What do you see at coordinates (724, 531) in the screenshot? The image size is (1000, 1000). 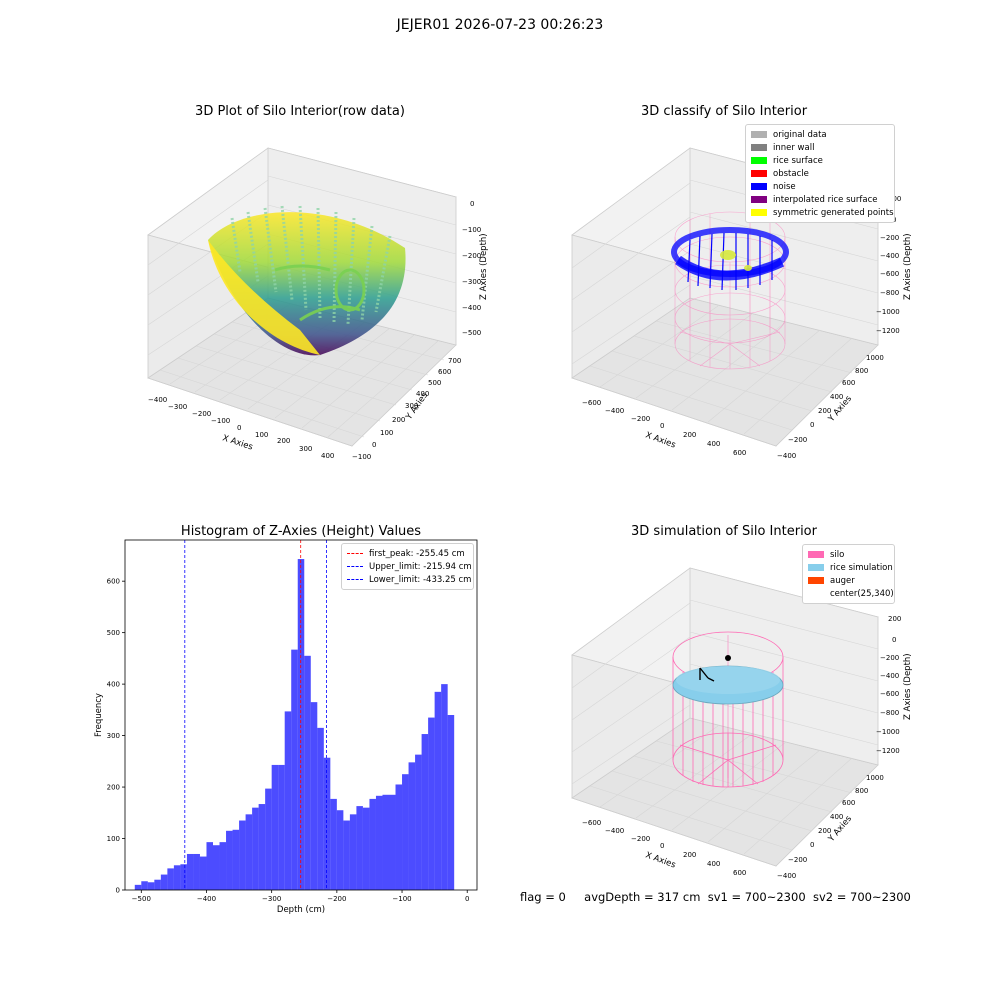 I see `plot4-title: 3D simulation of Silo Interior` at bounding box center [724, 531].